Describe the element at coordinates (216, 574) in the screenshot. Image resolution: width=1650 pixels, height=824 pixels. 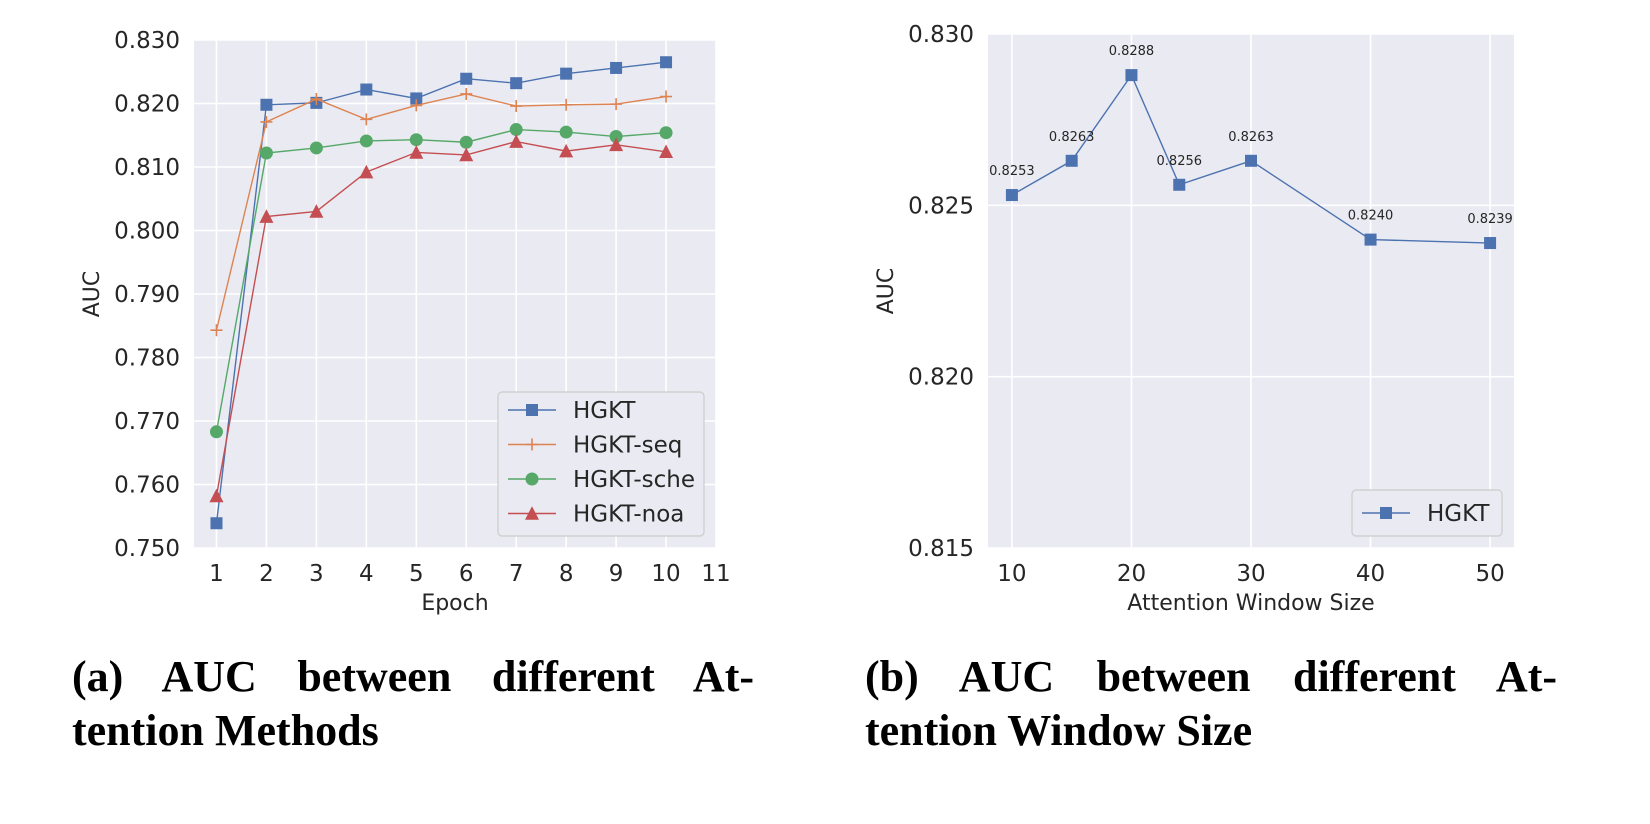
I see `x-tick-label: 1` at that location.